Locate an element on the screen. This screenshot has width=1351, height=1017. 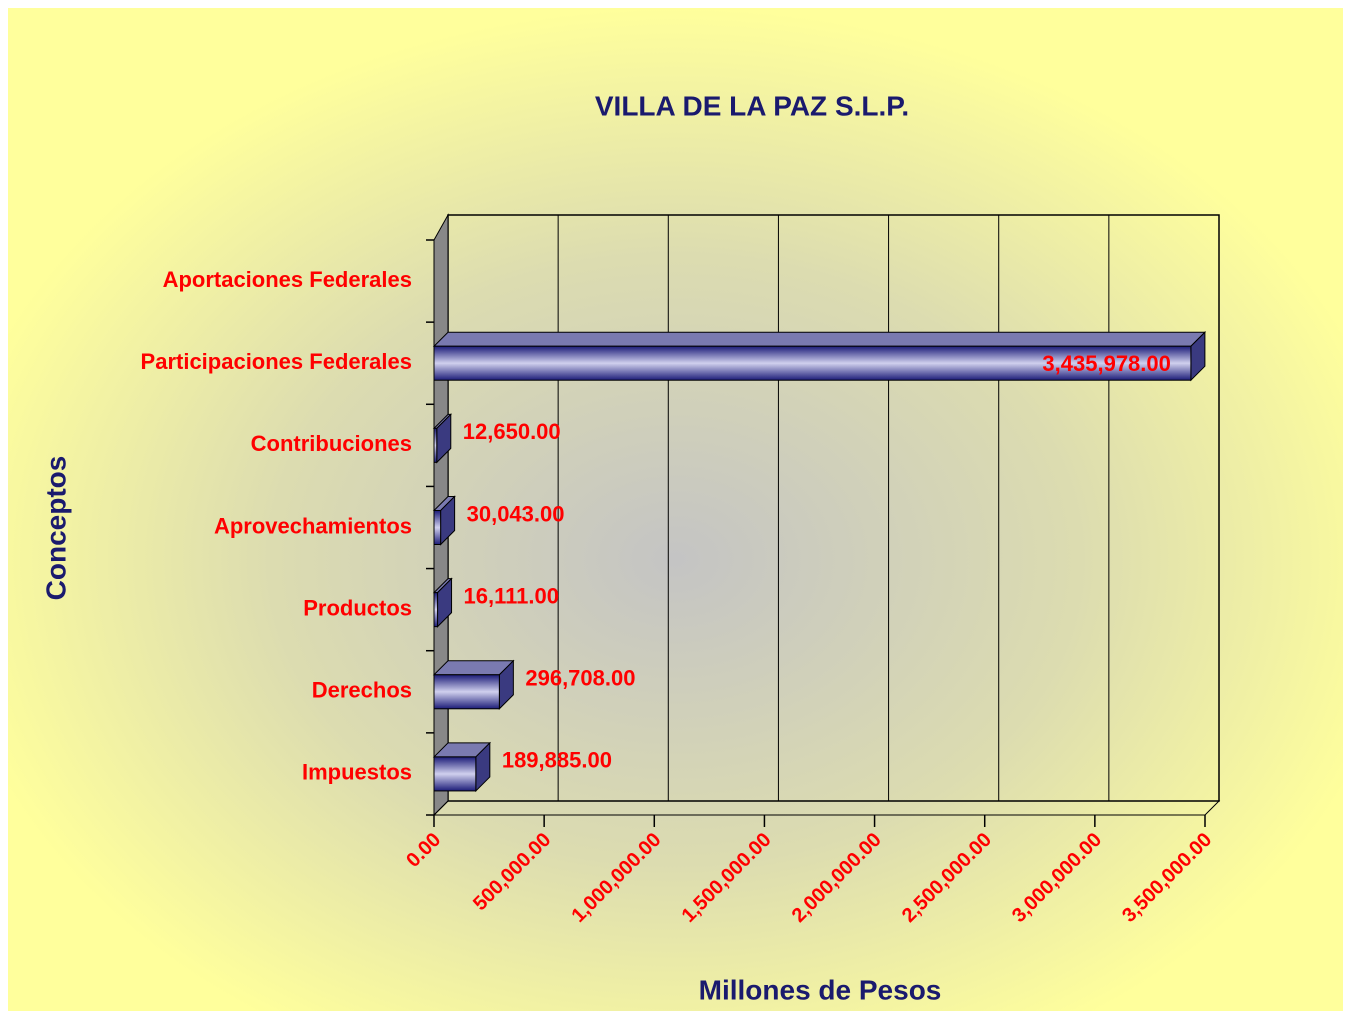
y-axis-title: Conceptos is located at coordinates (55, 528).